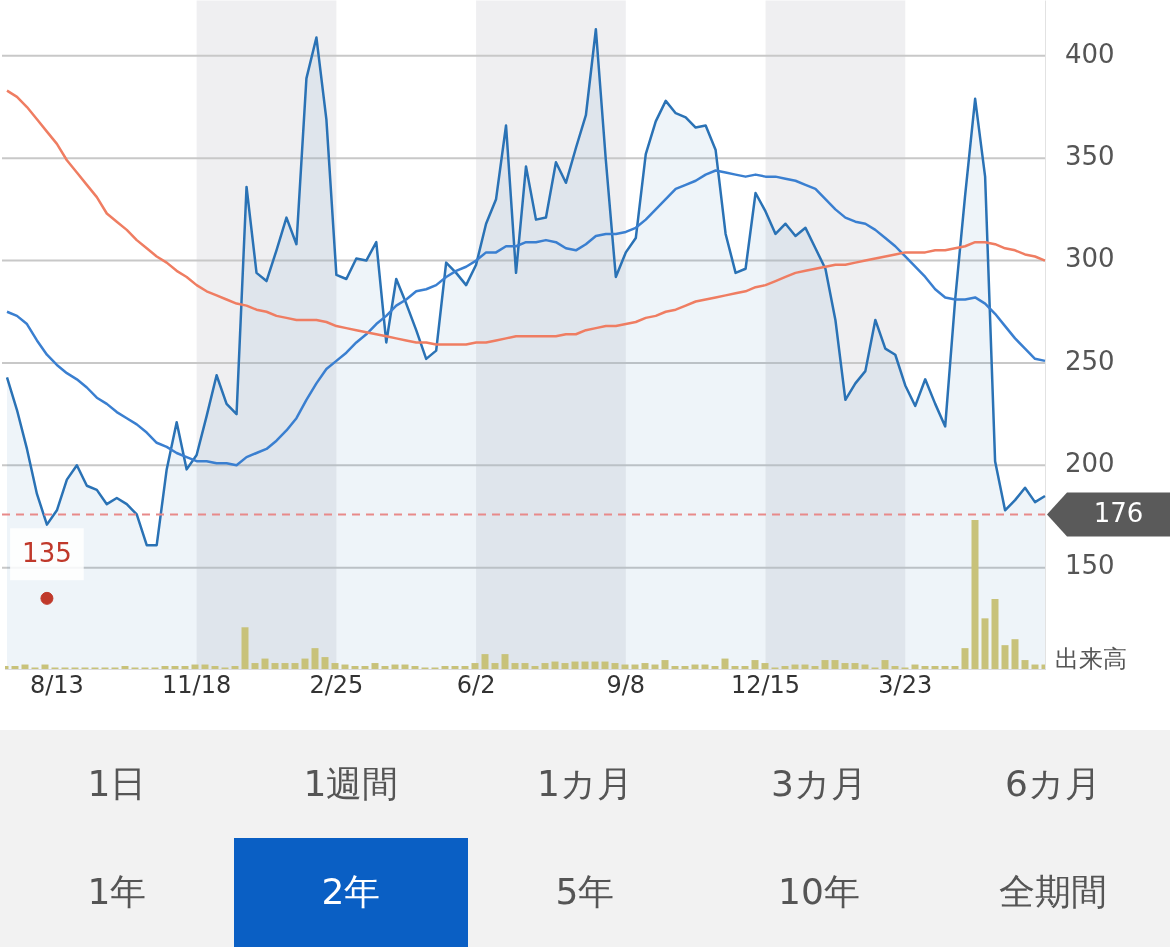 The image size is (1170, 947). What do you see at coordinates (476, 684) in the screenshot?
I see `x-tick-label: 6/2` at bounding box center [476, 684].